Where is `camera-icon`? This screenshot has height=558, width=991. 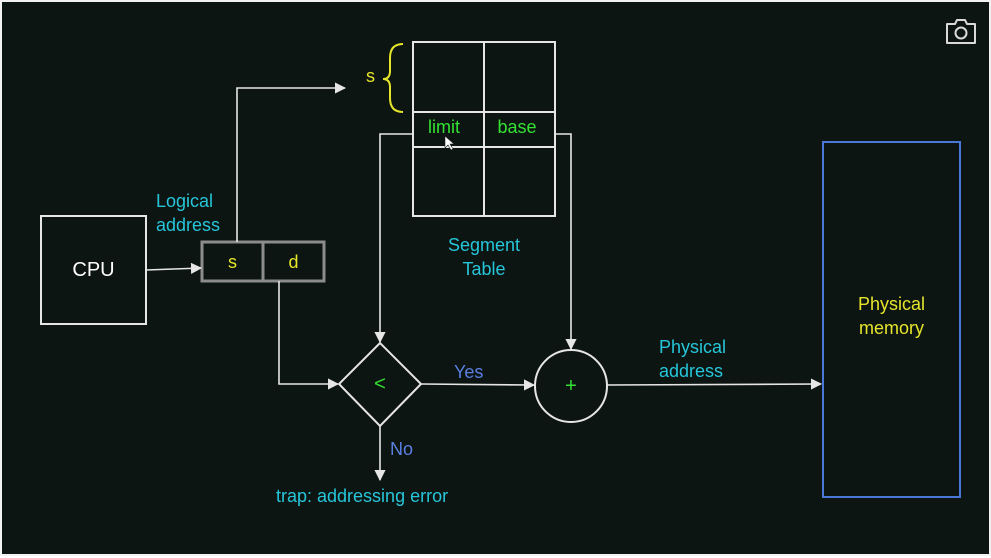
camera-icon is located at coordinates (961, 31).